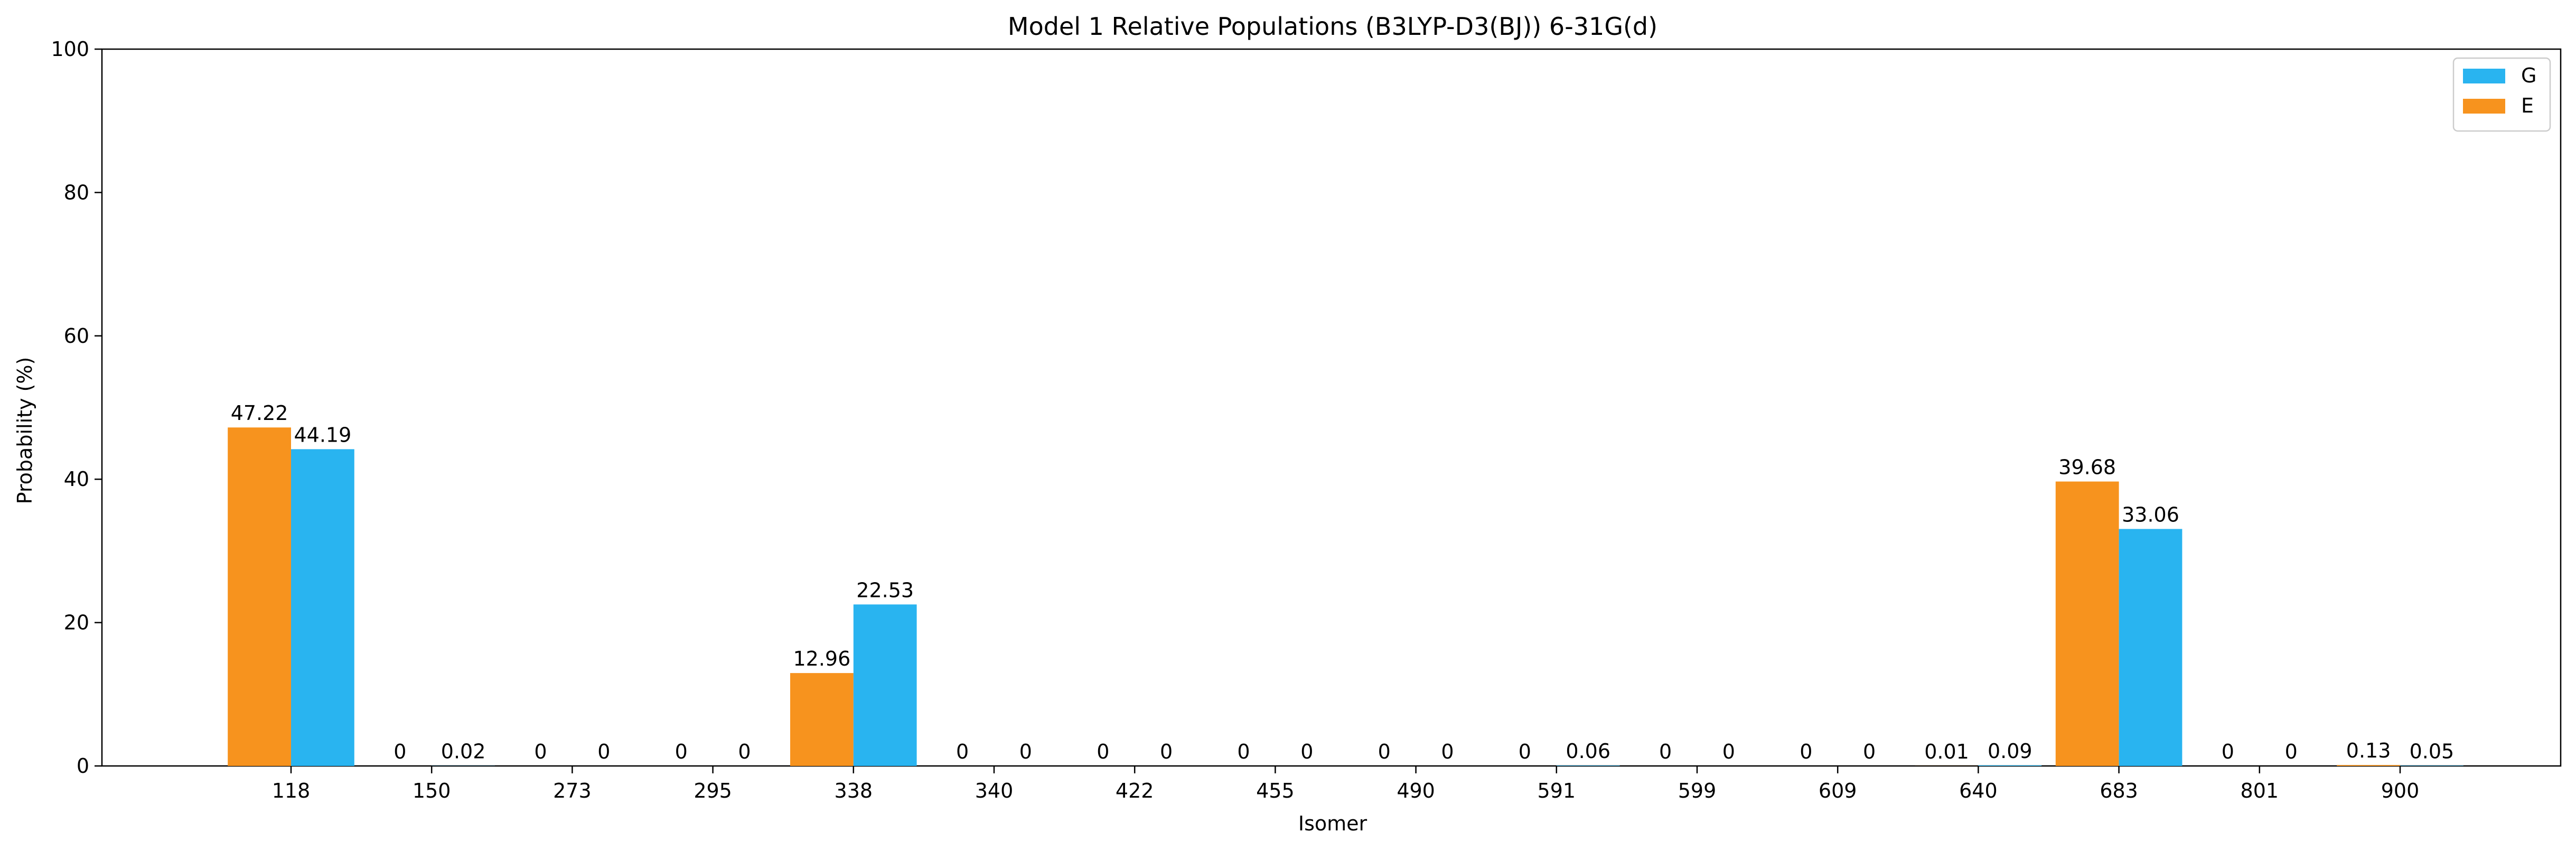  Describe the element at coordinates (463, 752) in the screenshot. I see `data-label-G-150: 0.02` at that location.